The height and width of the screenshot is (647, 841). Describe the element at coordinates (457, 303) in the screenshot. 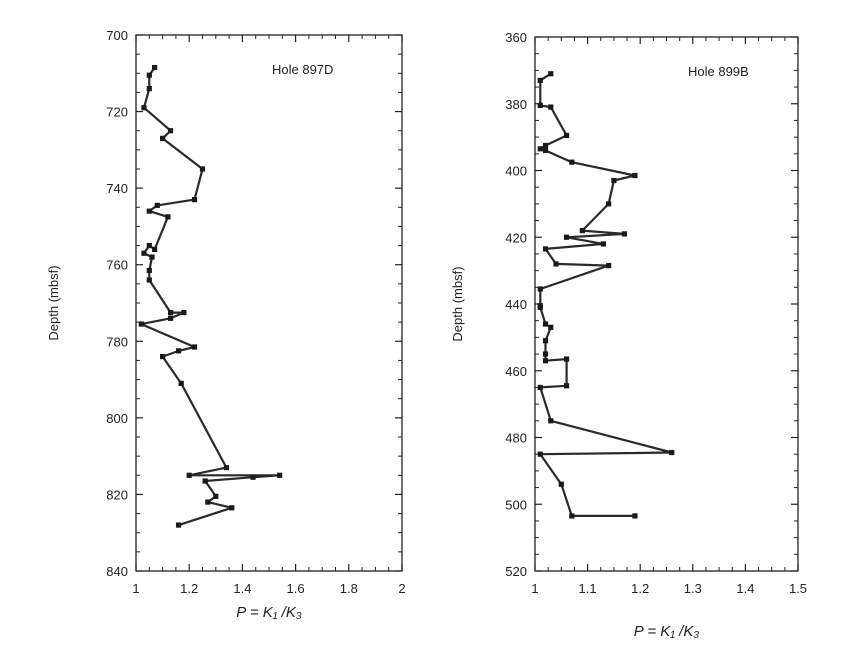

I see `y-axis-title-hole-899b: Depth (mbsf)` at that location.